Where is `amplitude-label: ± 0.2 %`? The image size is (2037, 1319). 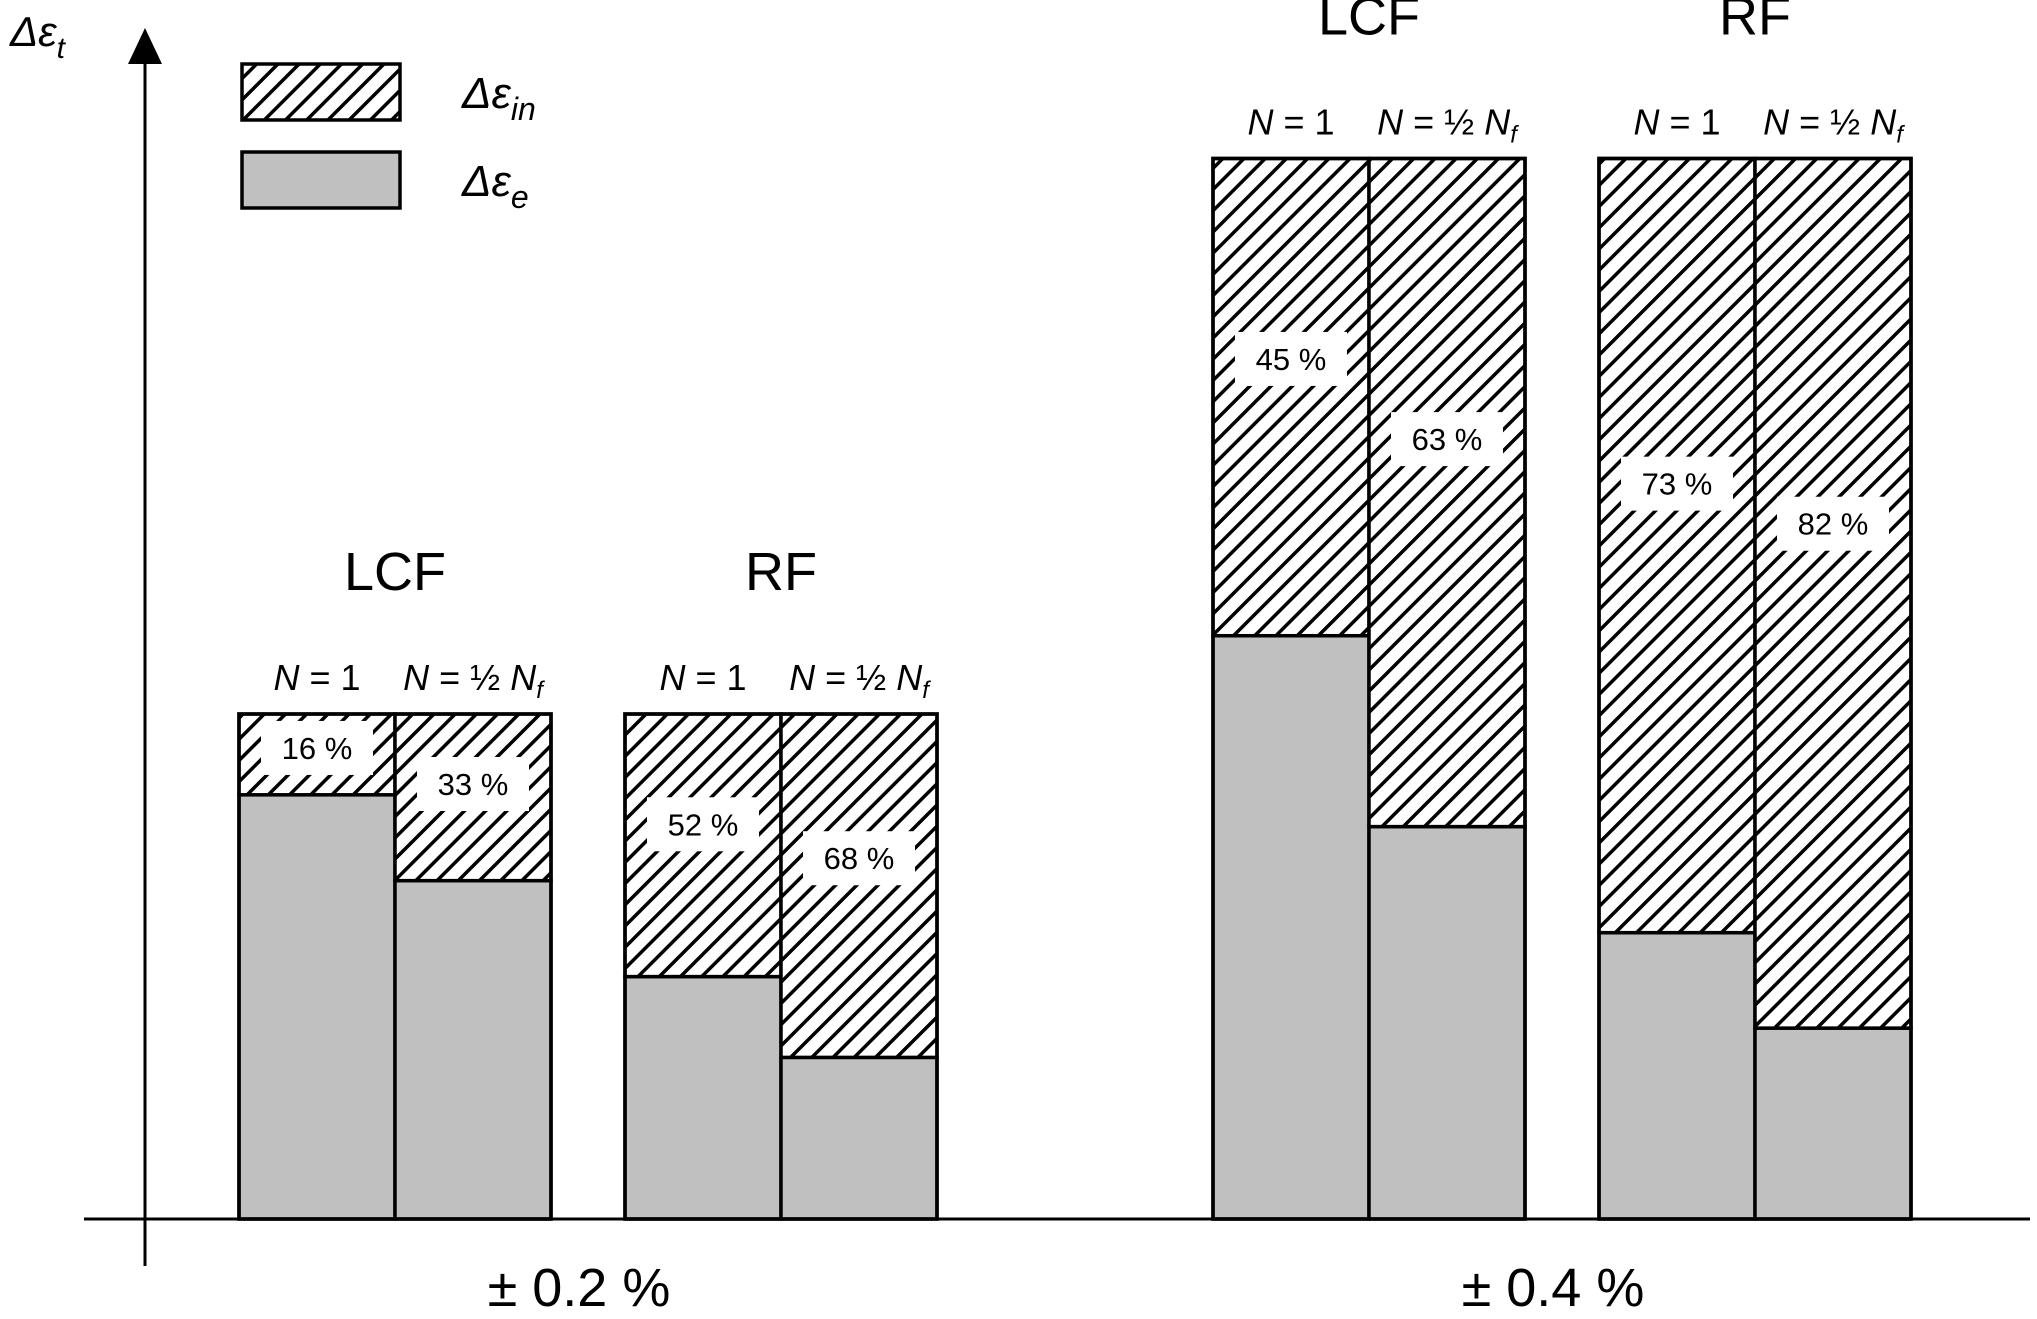 amplitude-label: ± 0.2 % is located at coordinates (579, 1288).